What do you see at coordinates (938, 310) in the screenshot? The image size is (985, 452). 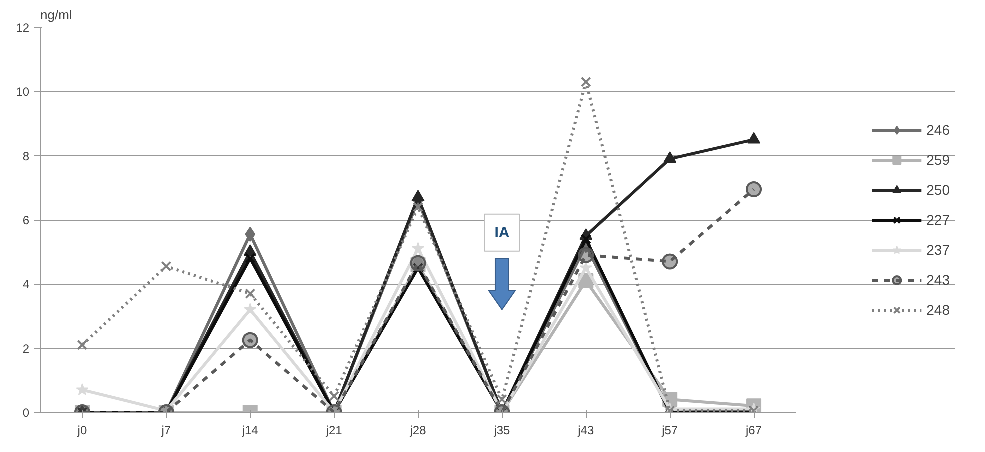 I see `legend-label: 248` at bounding box center [938, 310].